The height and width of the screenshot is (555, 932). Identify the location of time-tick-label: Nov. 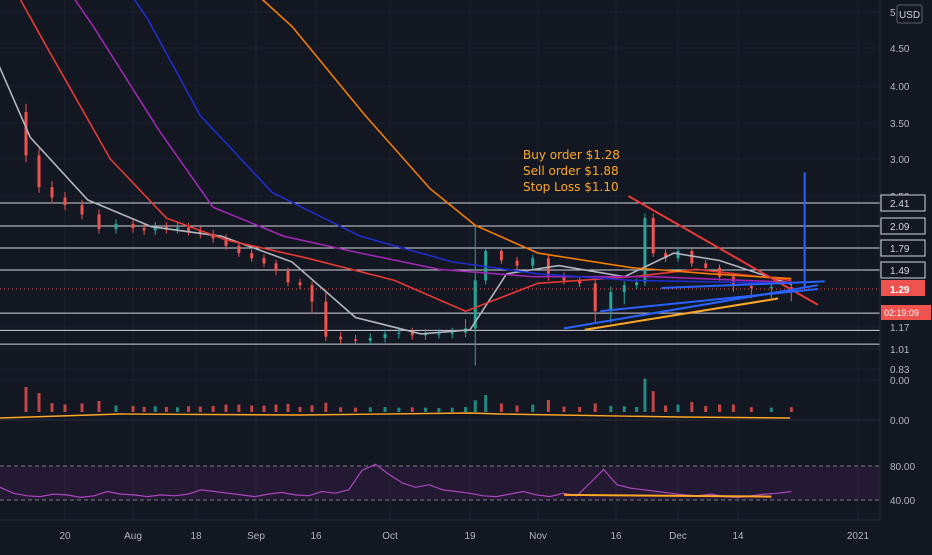
(538, 536).